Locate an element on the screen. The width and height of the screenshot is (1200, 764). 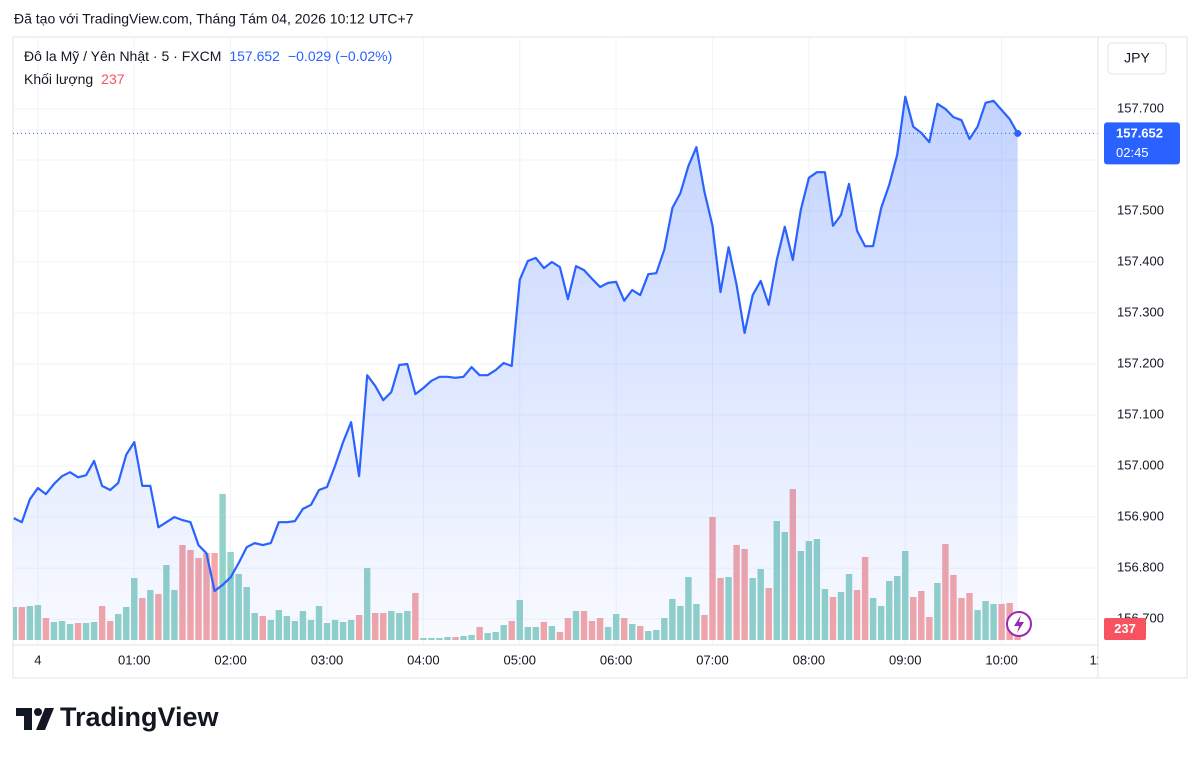
x-tick-label: 04:00 is located at coordinates (423, 659).